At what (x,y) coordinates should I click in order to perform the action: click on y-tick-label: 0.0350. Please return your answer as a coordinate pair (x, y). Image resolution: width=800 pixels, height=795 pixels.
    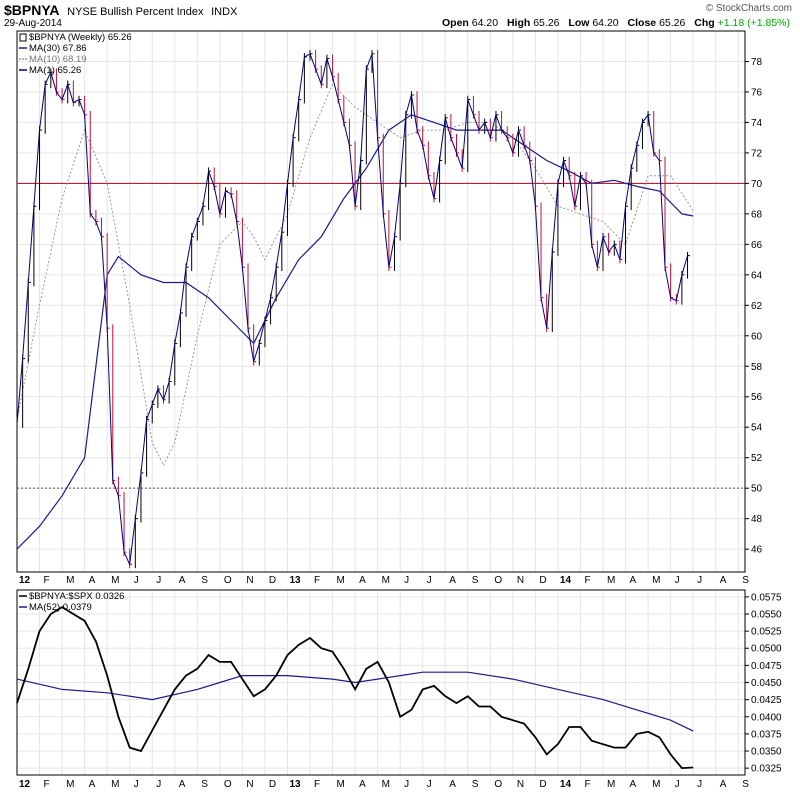
    Looking at the image, I should click on (766, 752).